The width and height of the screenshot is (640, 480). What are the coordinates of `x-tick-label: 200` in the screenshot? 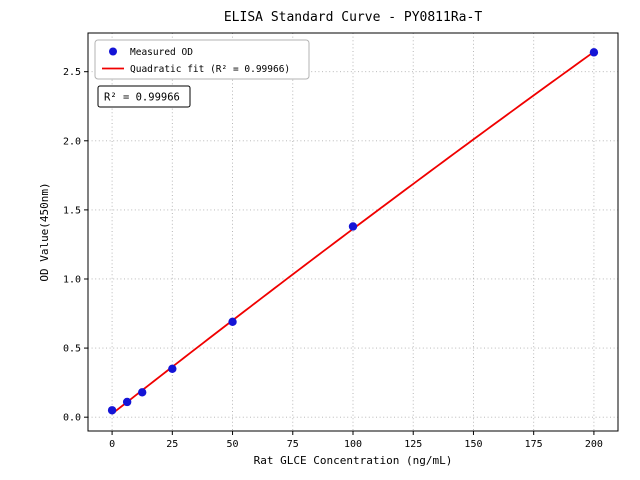 It's located at (594, 444).